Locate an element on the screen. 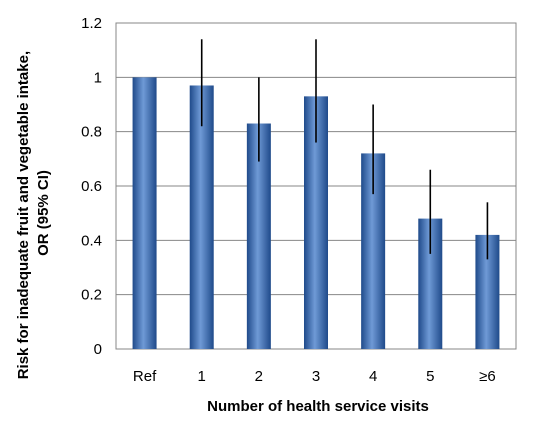 Image resolution: width=550 pixels, height=432 pixels. x-tick-label: 4 is located at coordinates (373, 376).